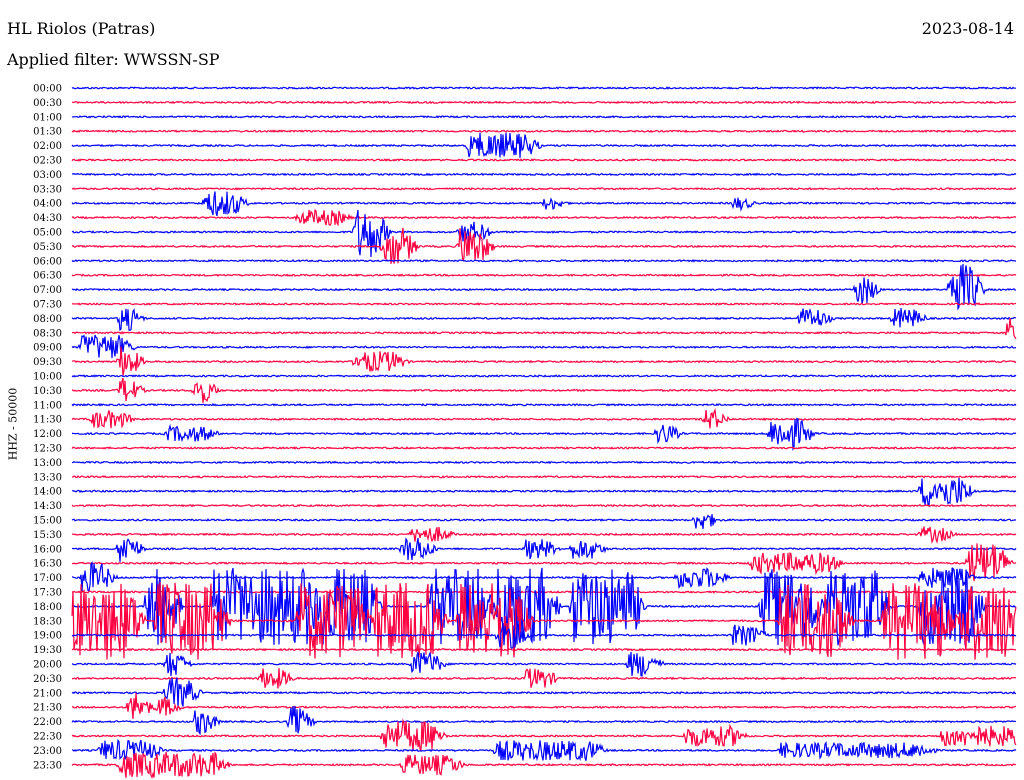 The height and width of the screenshot is (780, 1024). I want to click on row-time-label: 23:30, so click(47, 765).